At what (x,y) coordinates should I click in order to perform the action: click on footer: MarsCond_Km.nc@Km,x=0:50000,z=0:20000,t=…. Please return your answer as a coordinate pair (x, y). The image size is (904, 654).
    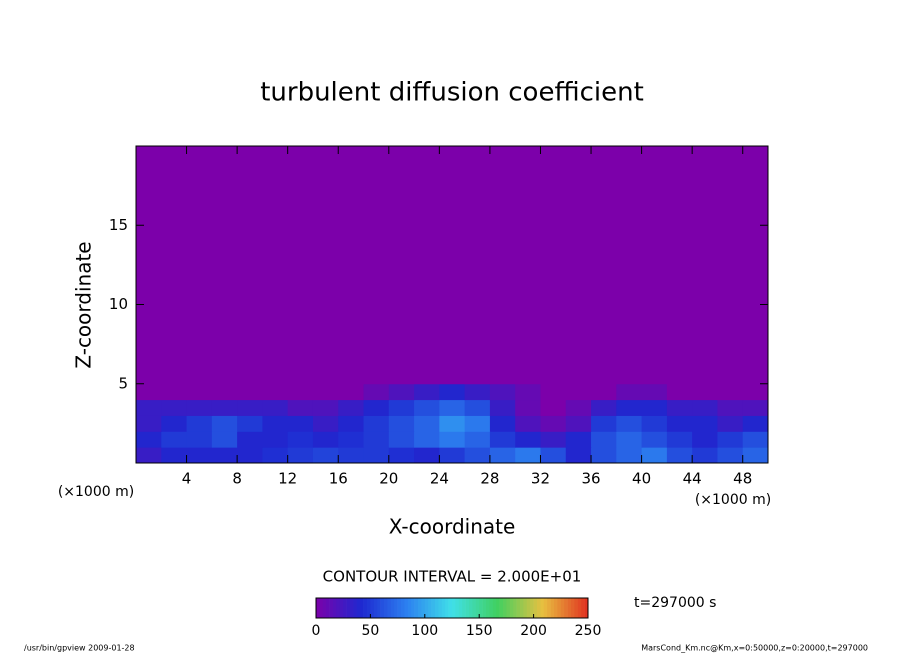
    Looking at the image, I should click on (754, 648).